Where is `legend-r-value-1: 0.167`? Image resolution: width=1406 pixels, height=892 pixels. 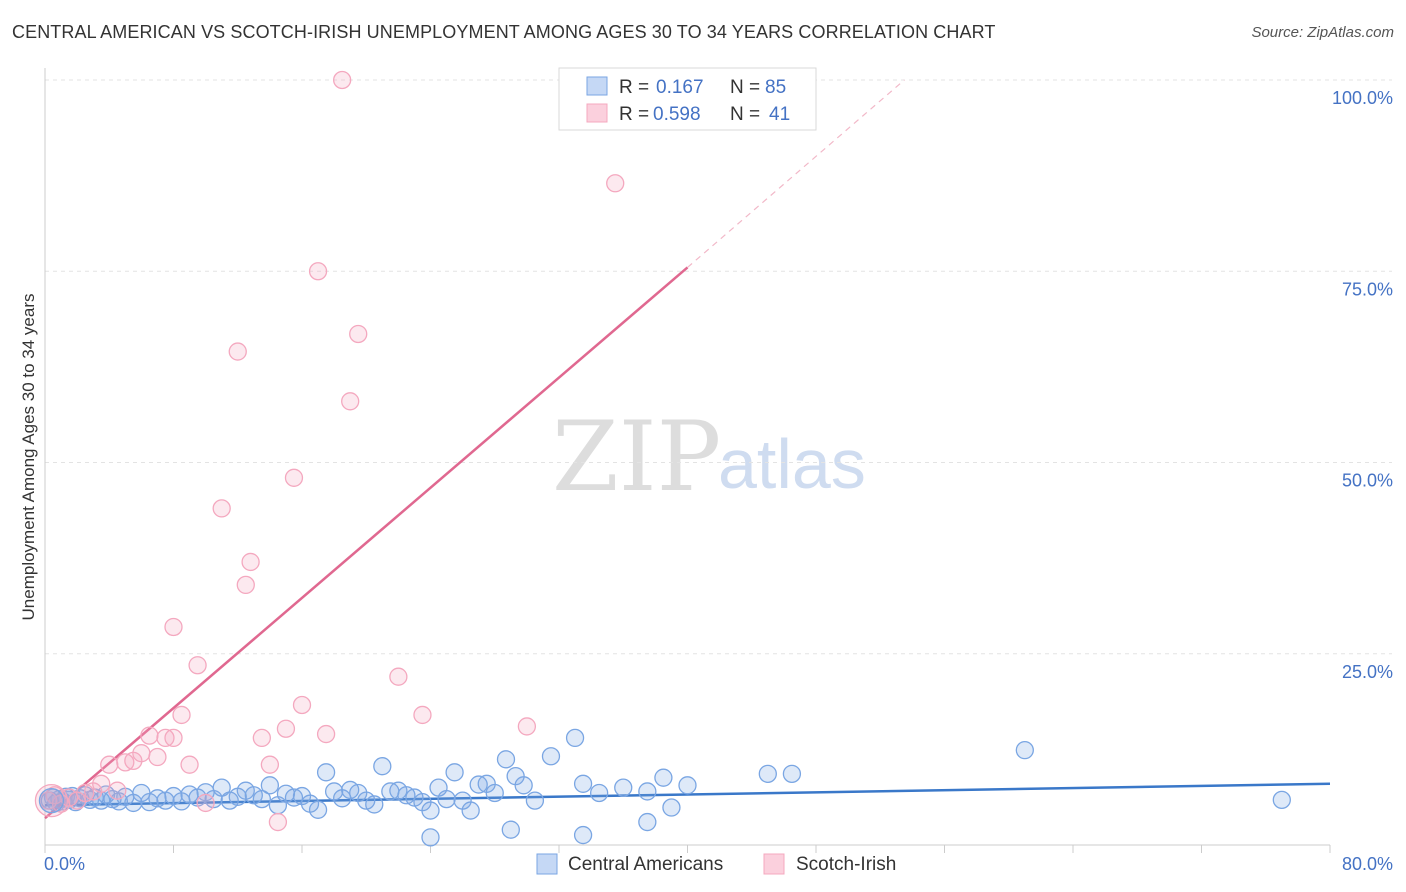 legend-r-value-1: 0.167 is located at coordinates (680, 87).